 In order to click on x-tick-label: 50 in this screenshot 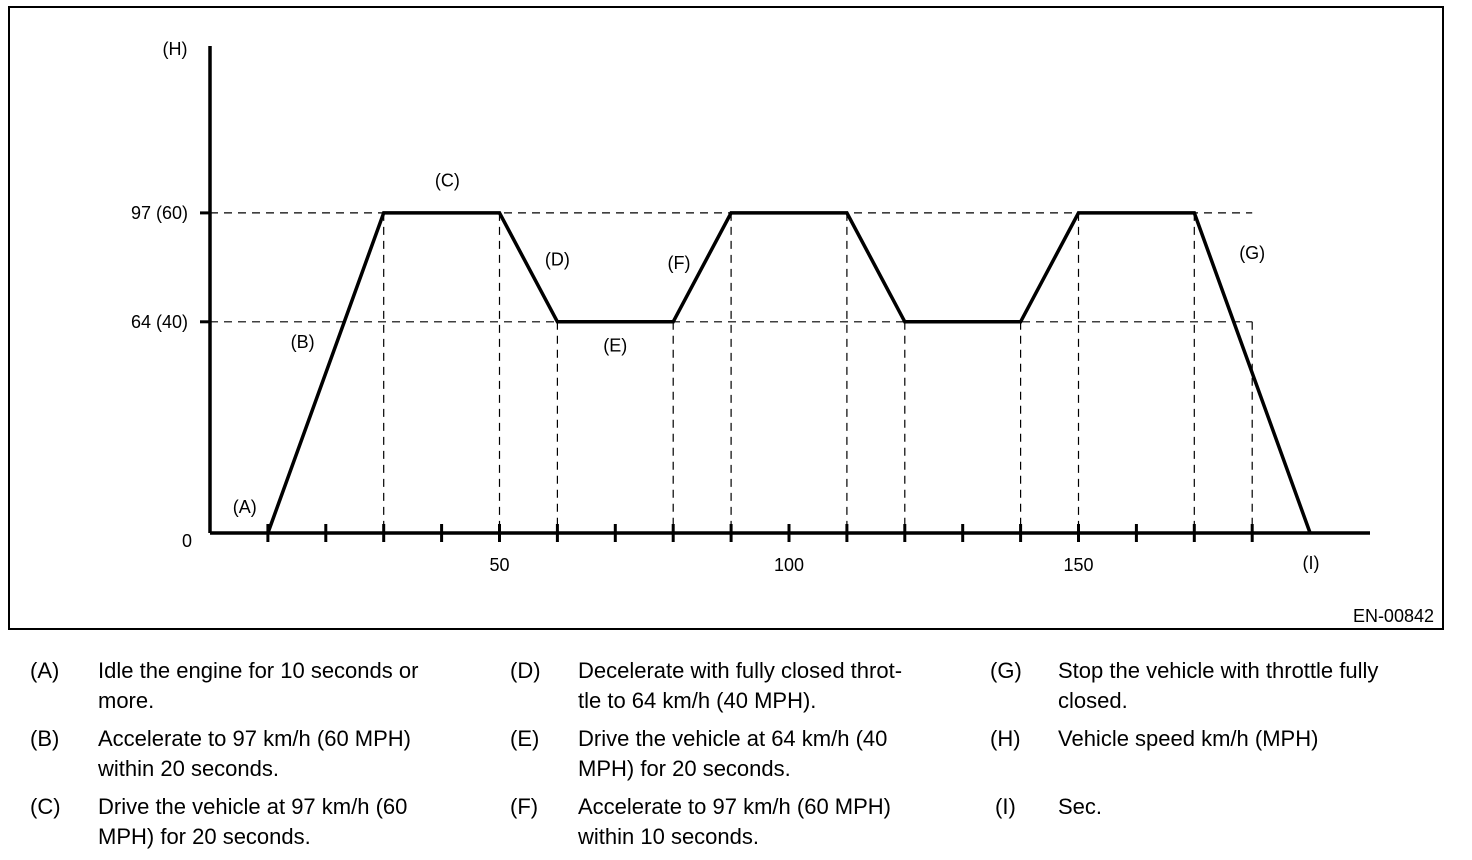, I will do `click(499, 565)`.